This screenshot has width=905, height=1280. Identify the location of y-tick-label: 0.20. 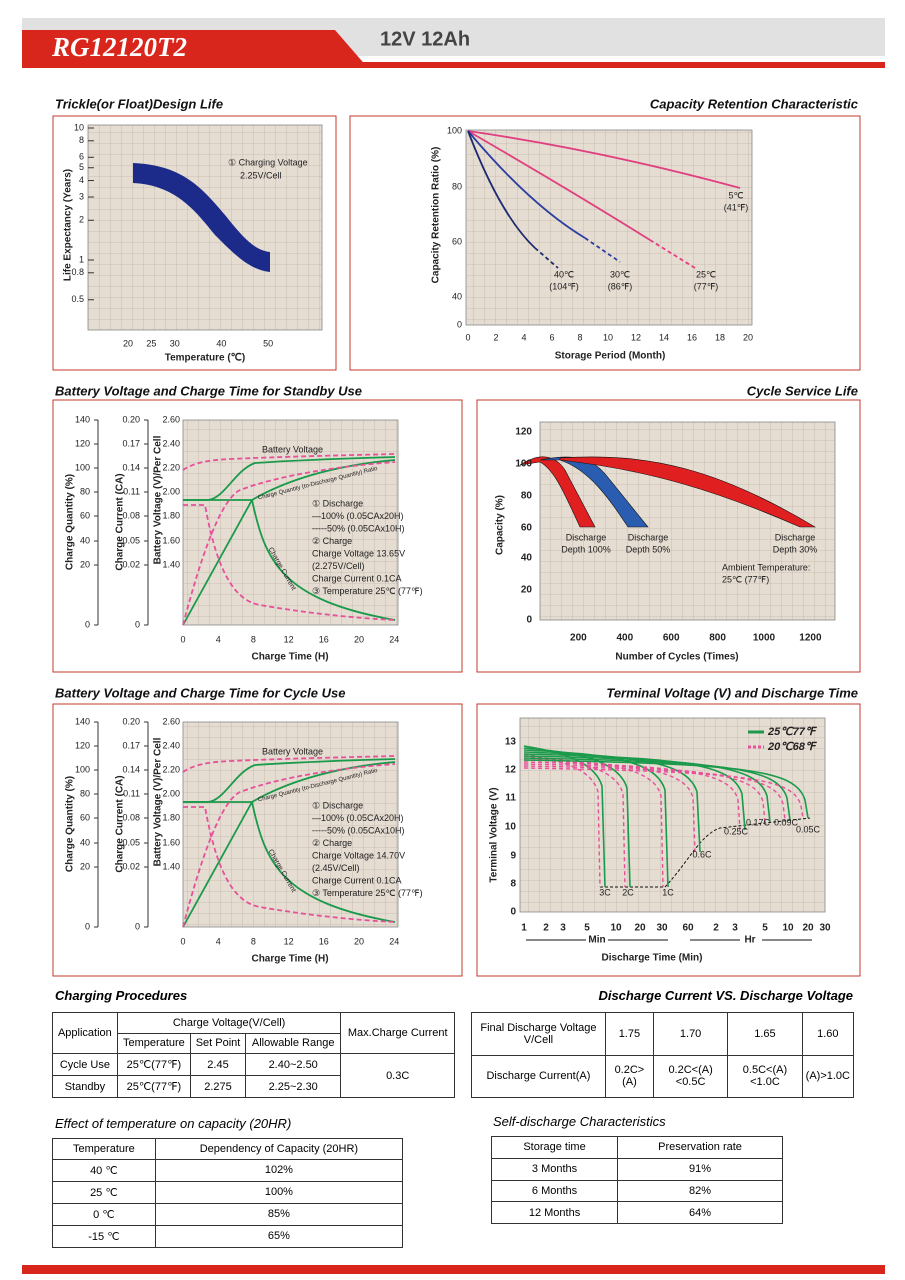
(131, 721).